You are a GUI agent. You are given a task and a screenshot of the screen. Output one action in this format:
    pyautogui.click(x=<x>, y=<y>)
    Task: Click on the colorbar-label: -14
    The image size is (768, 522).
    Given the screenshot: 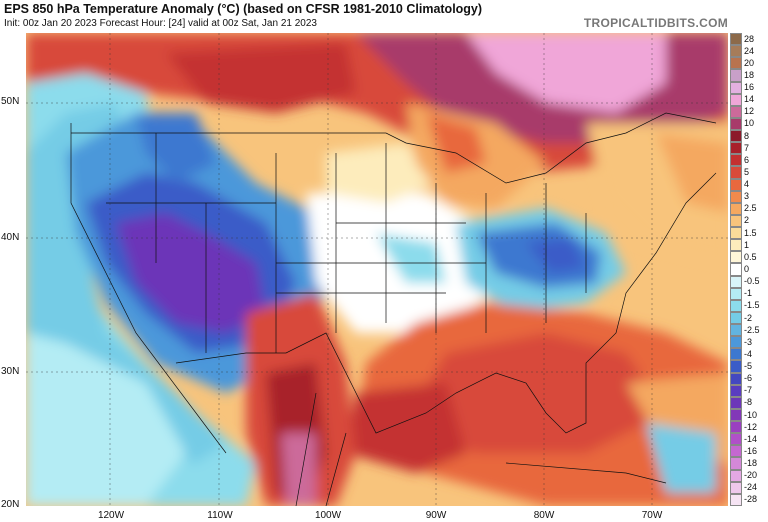 What is the action you would take?
    pyautogui.click(x=751, y=438)
    